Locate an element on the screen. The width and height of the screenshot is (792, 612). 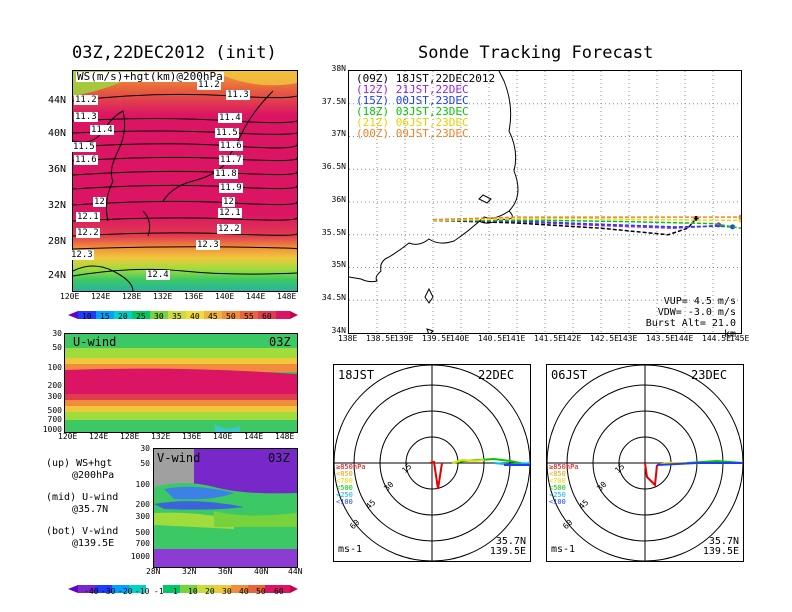
cb-tick: 40 is located at coordinates (244, 591).